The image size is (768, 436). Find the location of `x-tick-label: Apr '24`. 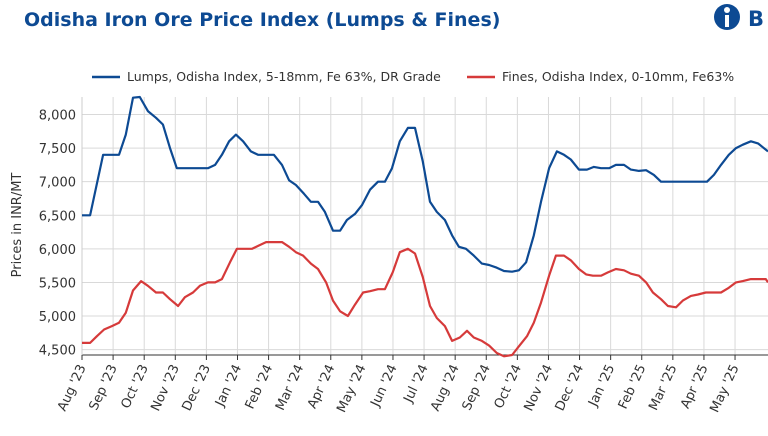

x-tick-label: Apr '24 is located at coordinates (321, 386).